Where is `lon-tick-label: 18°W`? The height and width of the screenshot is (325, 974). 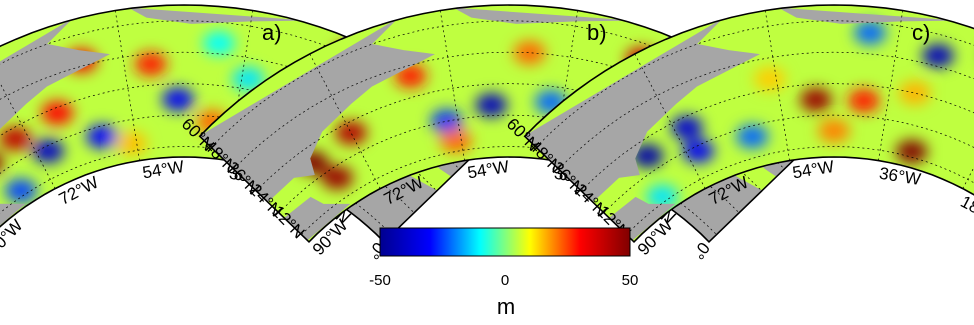
lon-tick-label: 18°W is located at coordinates (965, 210).